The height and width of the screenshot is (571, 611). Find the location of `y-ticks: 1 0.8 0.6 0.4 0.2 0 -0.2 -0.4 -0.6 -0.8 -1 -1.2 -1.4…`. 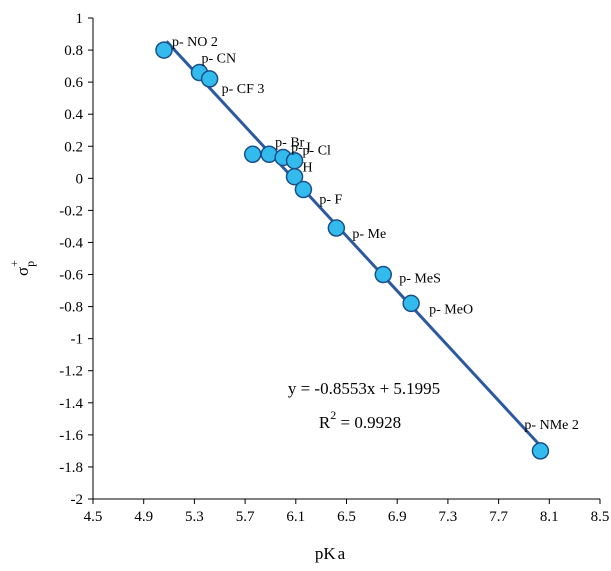

y-ticks: 1 0.8 0.6 0.4 0.2 0 -0.2 -0.4 -0.6 -0.8 -1 -1.2 -1.4… is located at coordinates (76, 259).